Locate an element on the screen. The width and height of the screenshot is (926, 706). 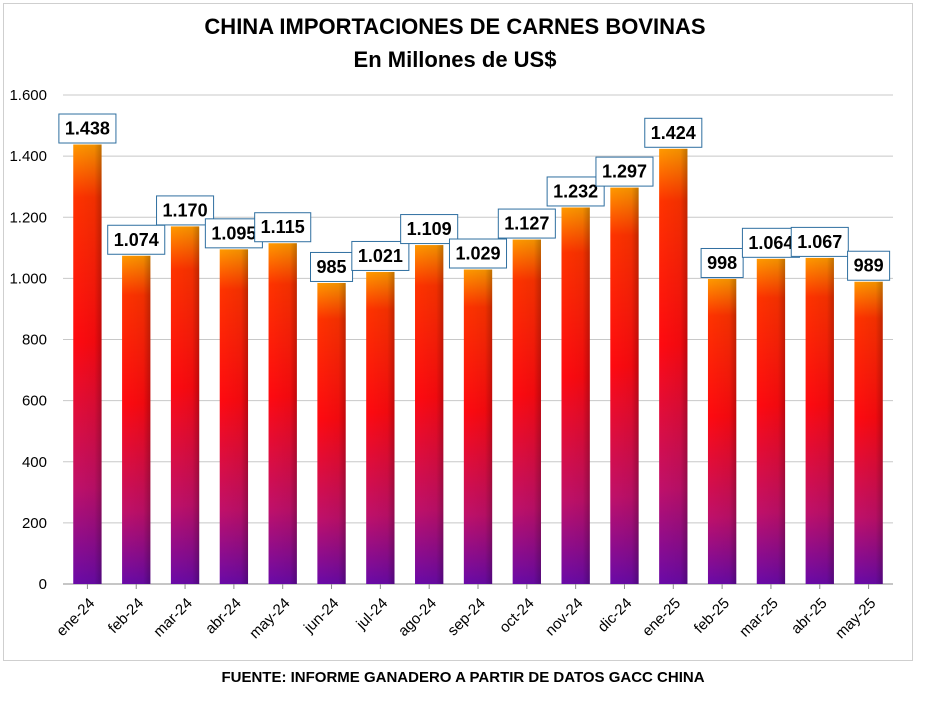
data-label-text: 1.115 is located at coordinates (283, 227).